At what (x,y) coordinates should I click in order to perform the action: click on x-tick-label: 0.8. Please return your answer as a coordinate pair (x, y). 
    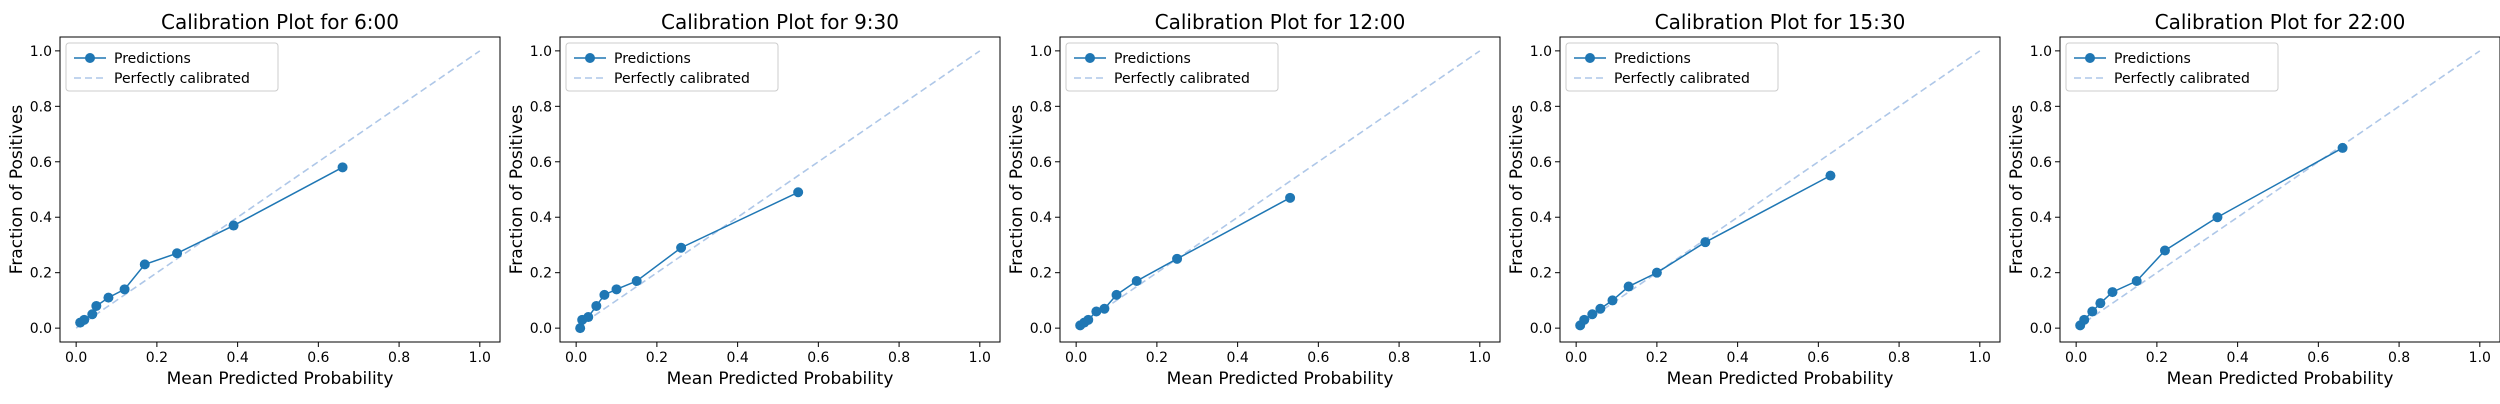
    Looking at the image, I should click on (1899, 358).